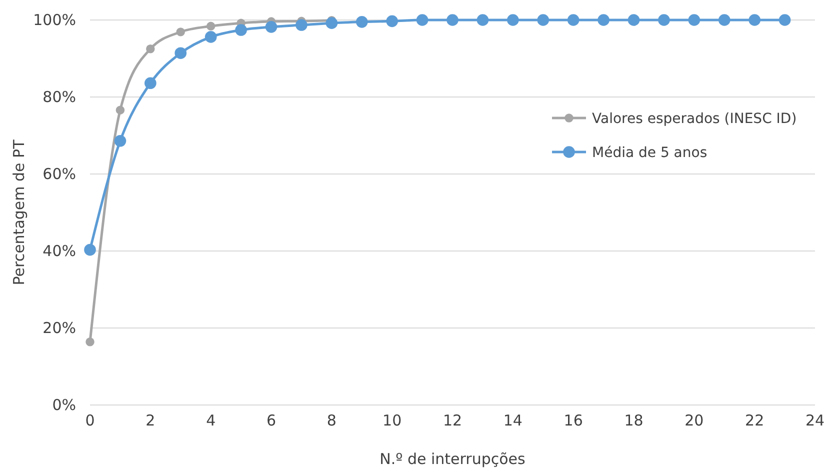 Image resolution: width=826 pixels, height=468 pixels. I want to click on x-tick-label: 24, so click(815, 421).